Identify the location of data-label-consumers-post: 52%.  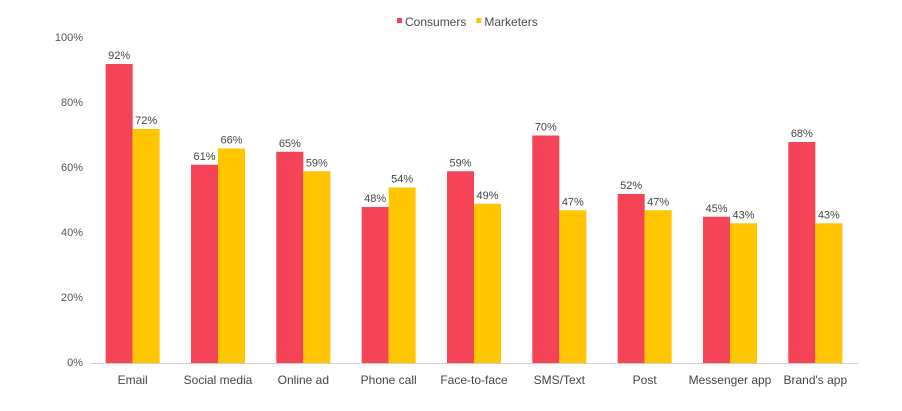
(631, 186).